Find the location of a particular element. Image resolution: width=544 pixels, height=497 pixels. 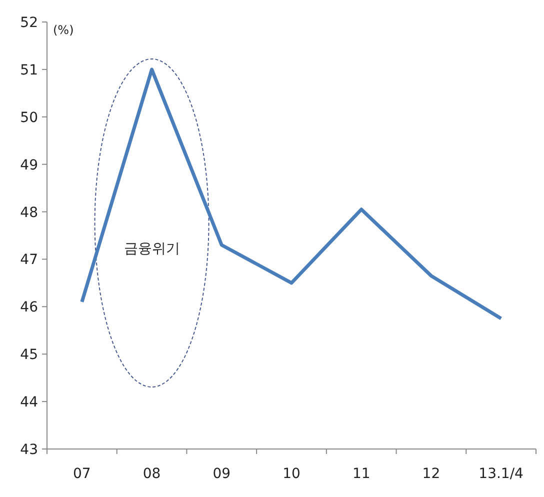

x-tick-label: 10 is located at coordinates (291, 474).